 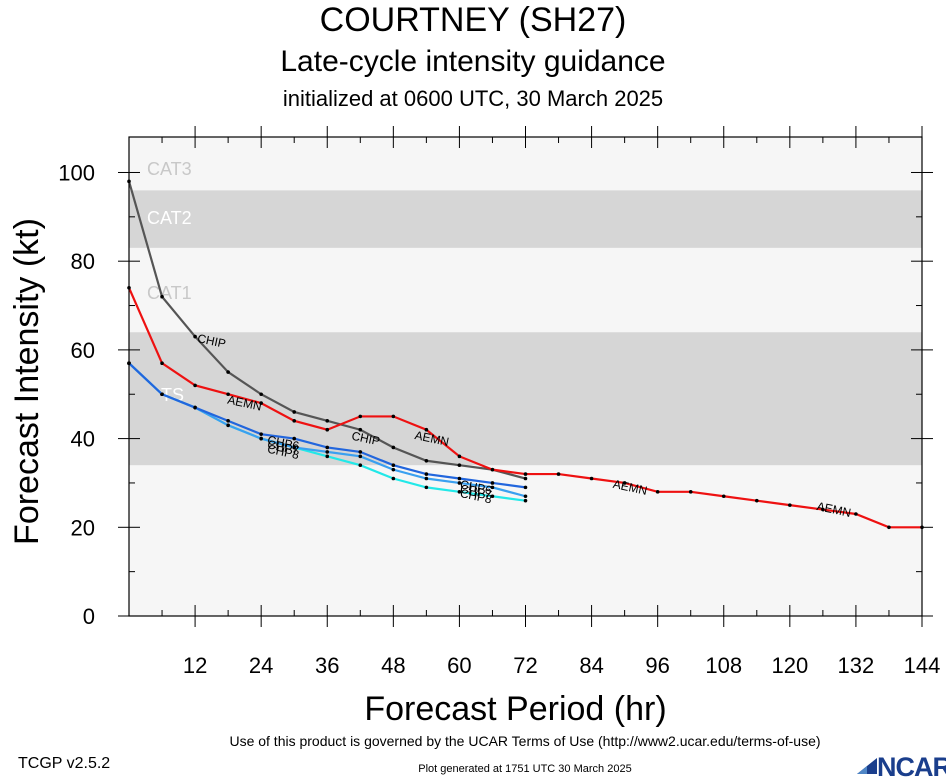 What do you see at coordinates (459, 665) in the screenshot?
I see `x-tick-label: 60` at bounding box center [459, 665].